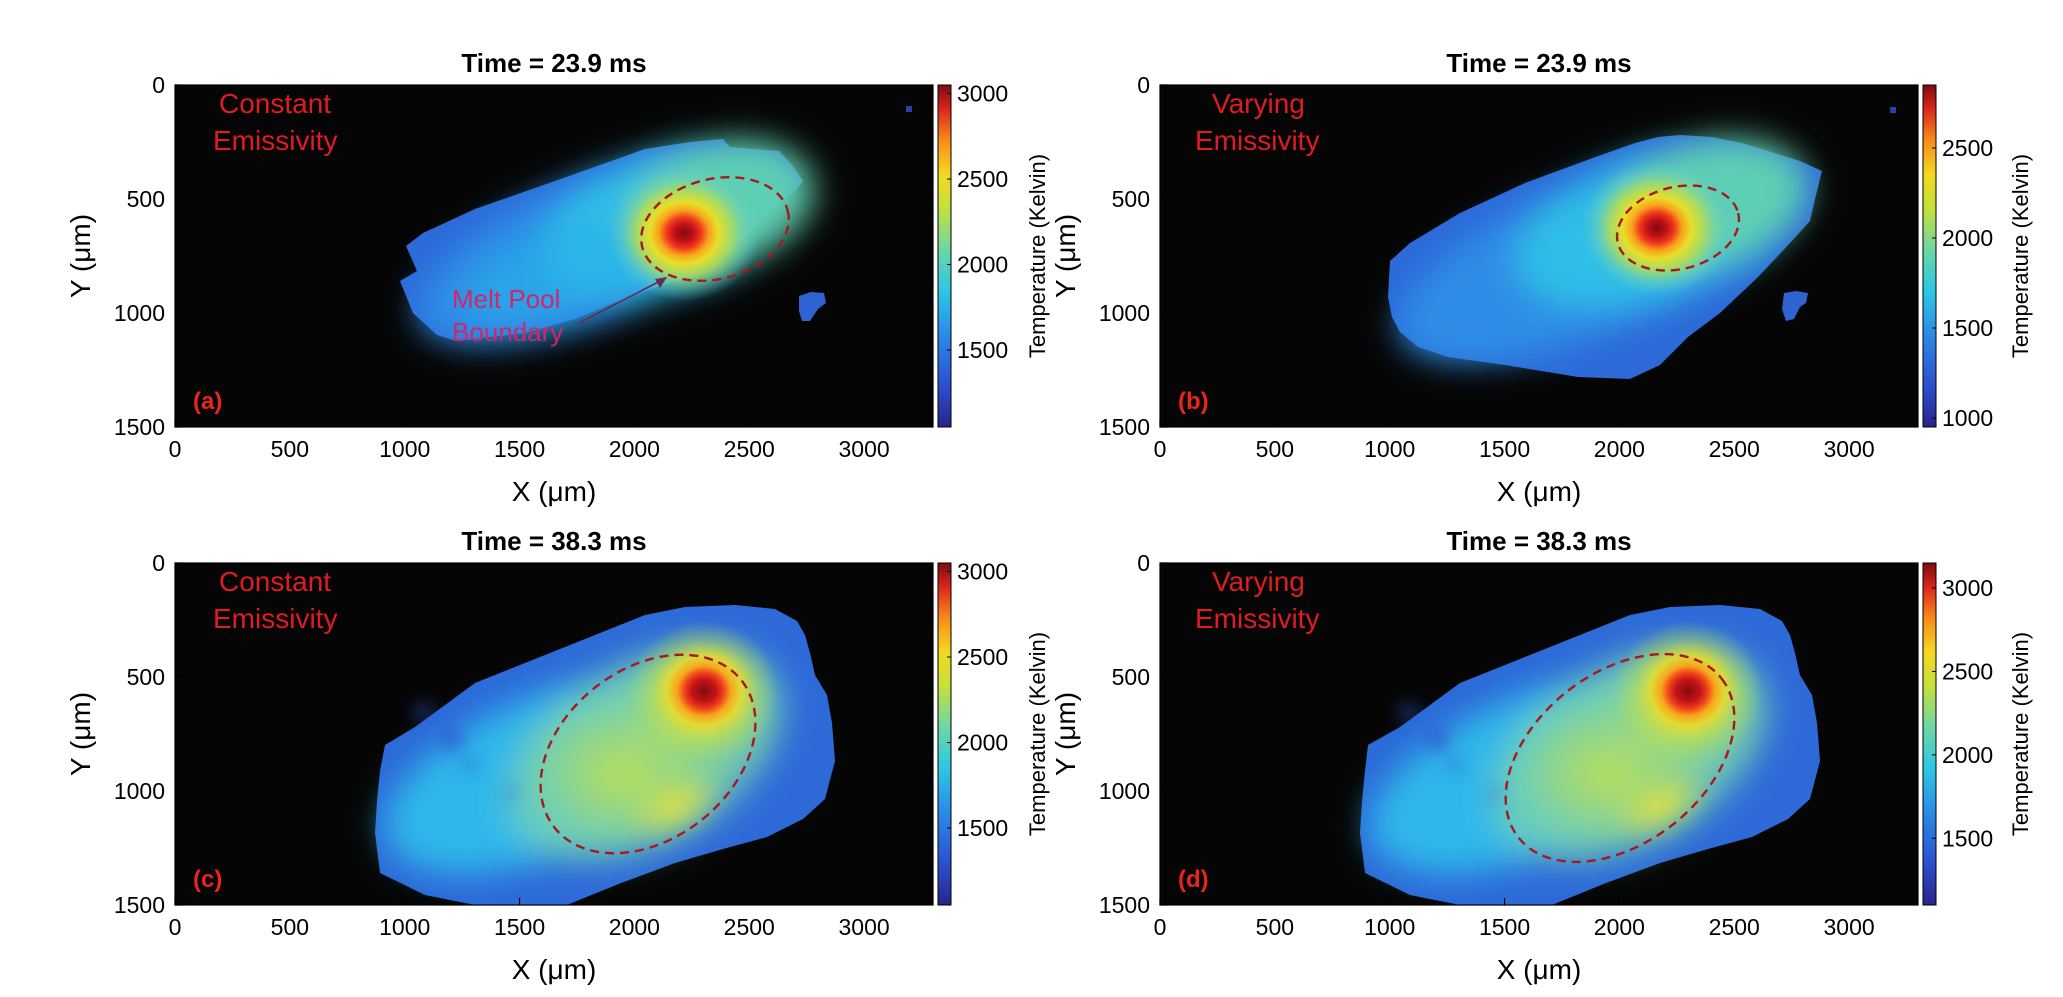 The width and height of the screenshot is (2063, 997). What do you see at coordinates (1967, 418) in the screenshot?
I see `colorbar-tick-label: 1000` at bounding box center [1967, 418].